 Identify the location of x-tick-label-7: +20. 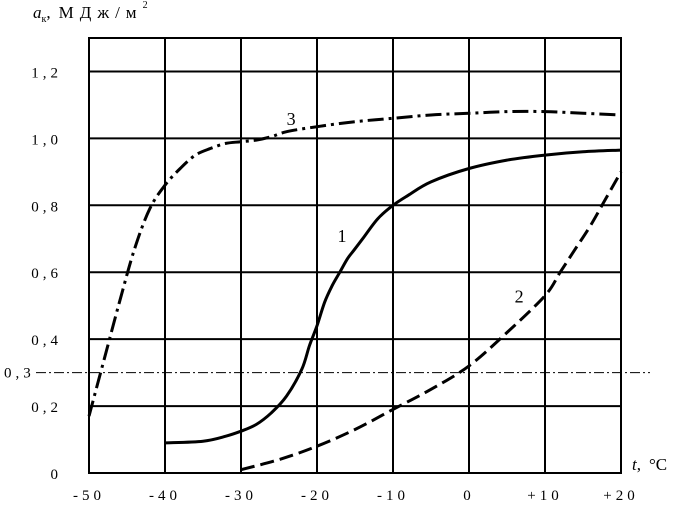
(620, 496).